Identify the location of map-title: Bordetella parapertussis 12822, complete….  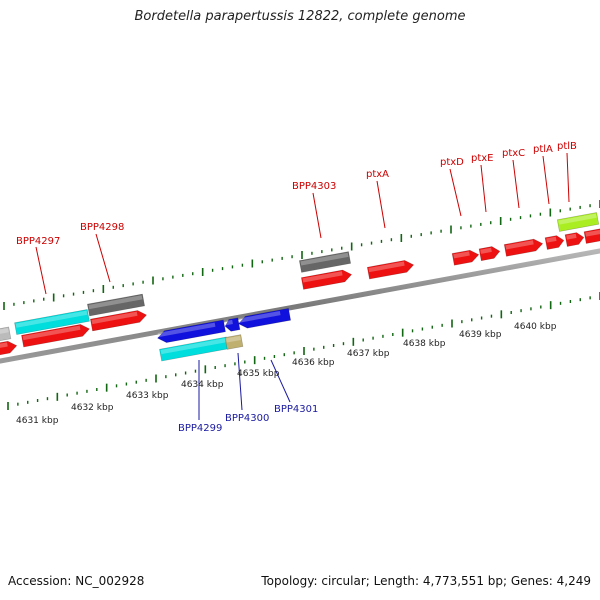
(300, 16).